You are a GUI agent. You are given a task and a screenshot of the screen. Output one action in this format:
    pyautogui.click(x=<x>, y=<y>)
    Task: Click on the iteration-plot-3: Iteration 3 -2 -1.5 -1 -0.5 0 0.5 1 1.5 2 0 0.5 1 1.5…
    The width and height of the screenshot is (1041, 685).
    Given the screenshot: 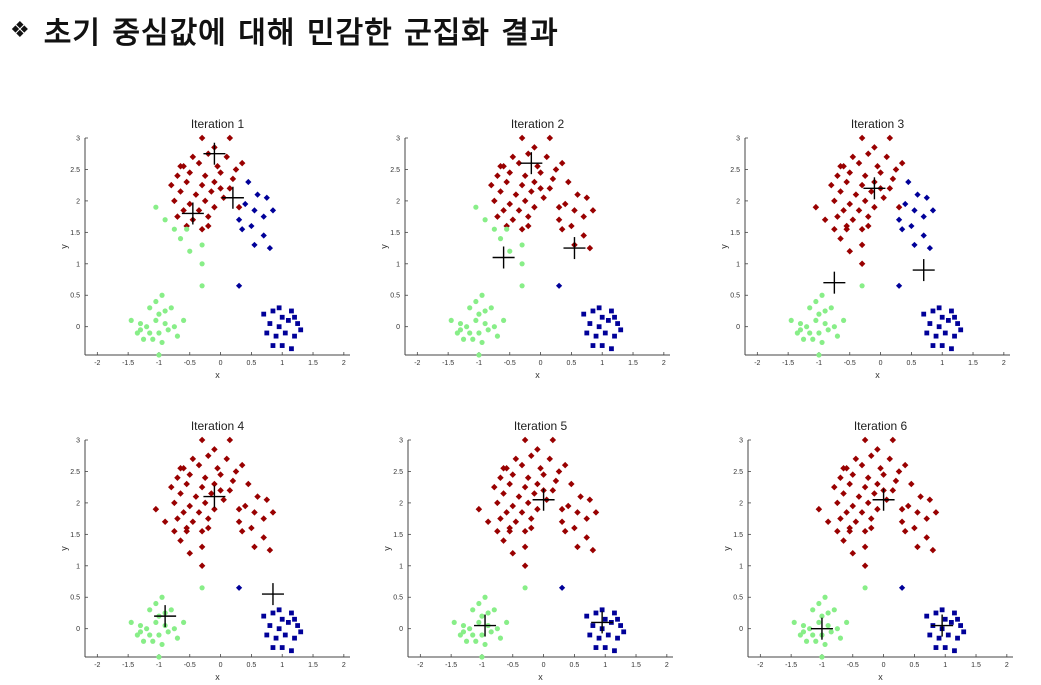 What is the action you would take?
    pyautogui.click(x=865, y=245)
    